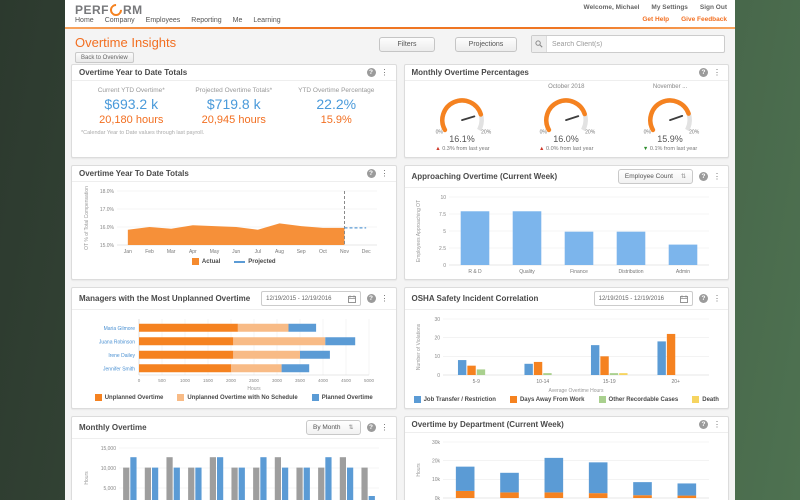 This screenshot has height=500, width=800. Describe the element at coordinates (233, 104) in the screenshot. I see `metric-value: $719.8 k` at that location.